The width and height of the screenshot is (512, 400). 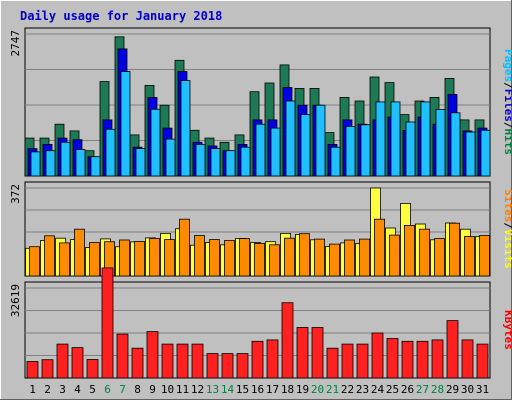 I want to click on x-tick-label-day-10: 10, so click(x=167, y=389).